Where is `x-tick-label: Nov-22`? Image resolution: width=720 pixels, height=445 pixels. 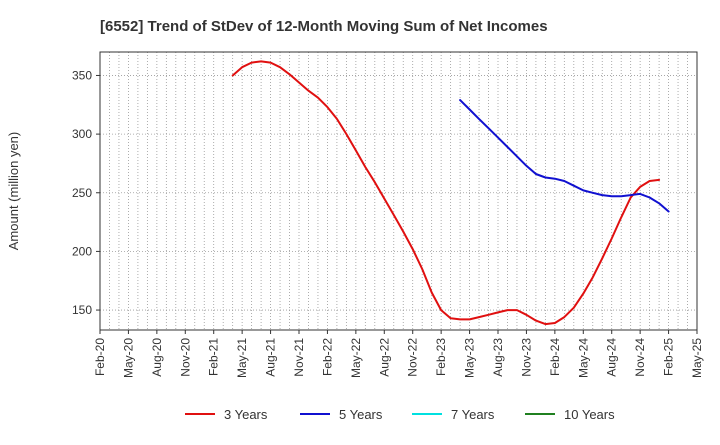 x-tick-label: Nov-22 is located at coordinates (413, 357).